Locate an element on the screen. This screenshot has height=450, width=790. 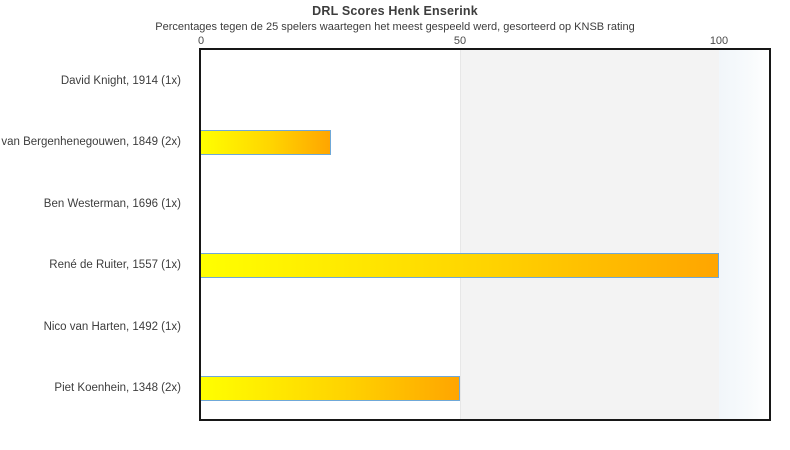
bar-piet-koenhein is located at coordinates (330, 388).